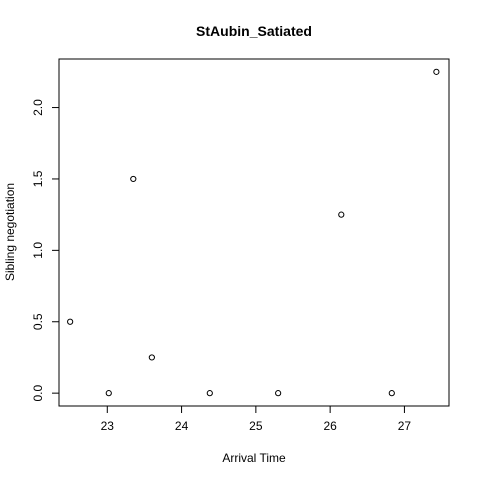 The height and width of the screenshot is (480, 480). What do you see at coordinates (38, 107) in the screenshot?
I see `y-tick-label: 2.0` at bounding box center [38, 107].